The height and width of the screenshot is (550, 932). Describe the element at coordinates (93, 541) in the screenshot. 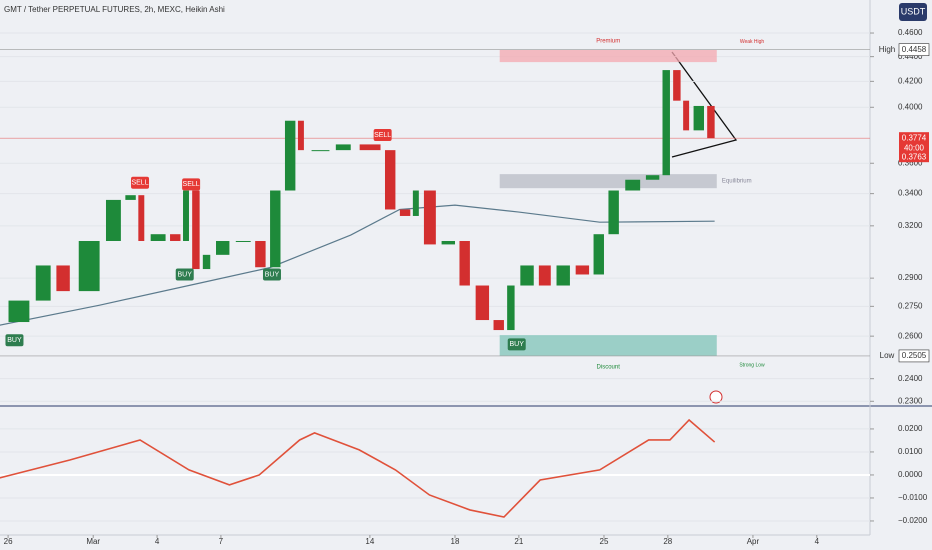

I see `x-tick-label: Mar` at that location.